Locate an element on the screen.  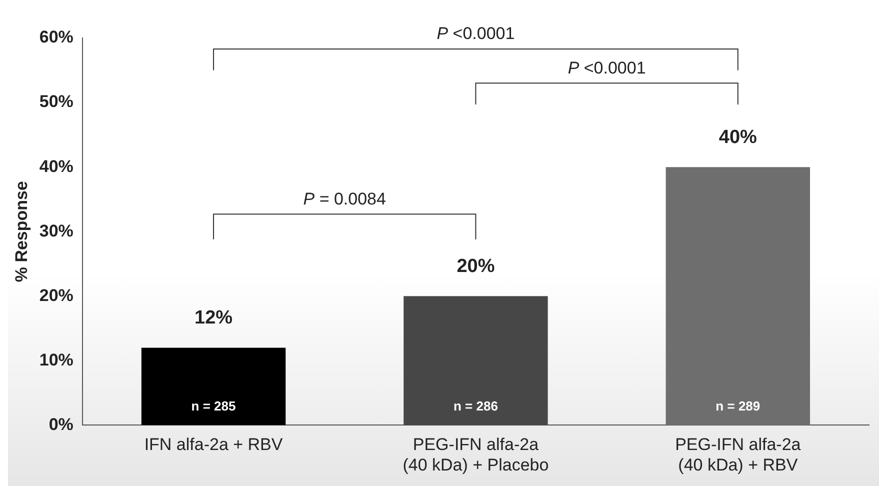
y-tick-label: 0% is located at coordinates (61, 424).